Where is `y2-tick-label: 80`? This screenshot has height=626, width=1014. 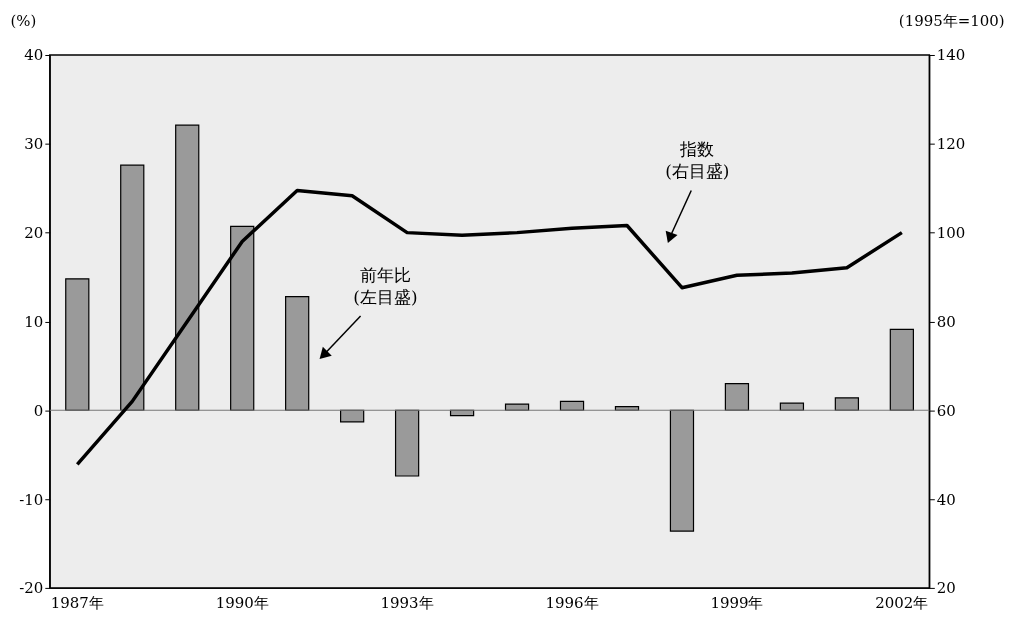 y2-tick-label: 80 is located at coordinates (946, 321).